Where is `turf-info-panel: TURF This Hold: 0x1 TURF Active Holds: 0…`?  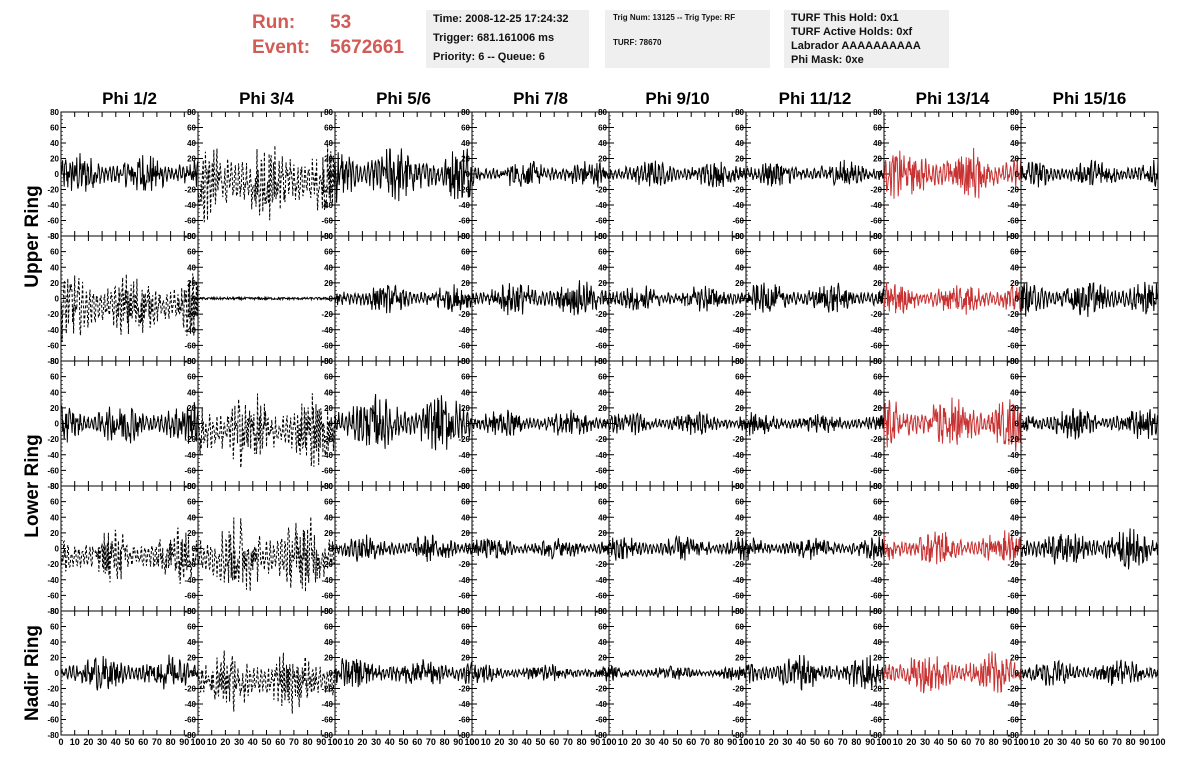 turf-info-panel: TURF This Hold: 0x1 TURF Active Holds: 0… is located at coordinates (866, 39).